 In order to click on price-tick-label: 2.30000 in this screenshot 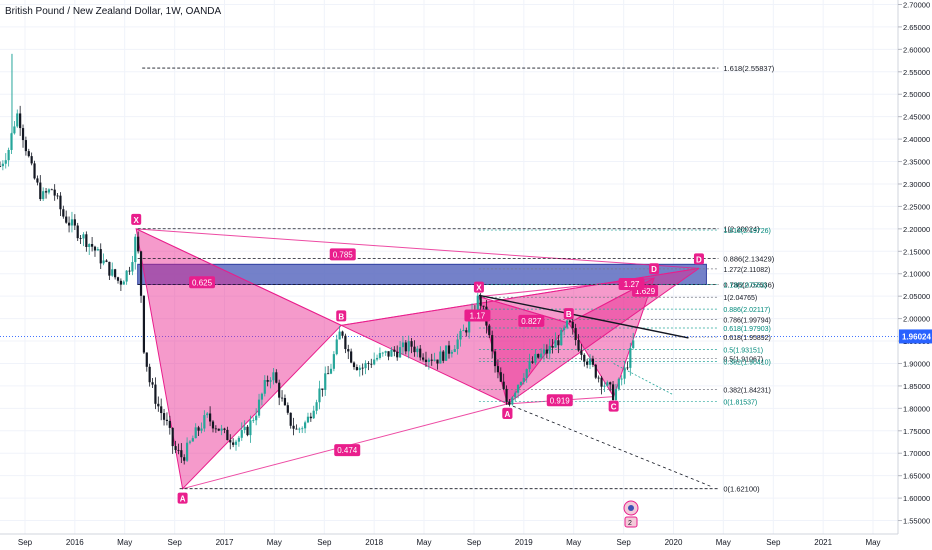, I will do `click(916, 184)`.